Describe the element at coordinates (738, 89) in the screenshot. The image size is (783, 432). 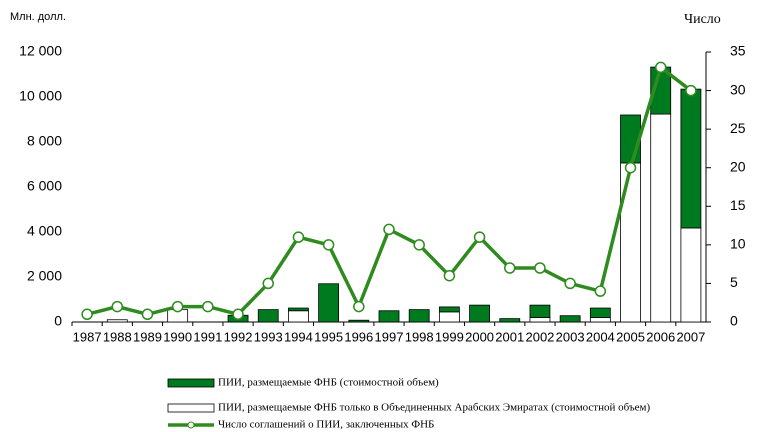
I see `y2-tick-label: 30` at that location.